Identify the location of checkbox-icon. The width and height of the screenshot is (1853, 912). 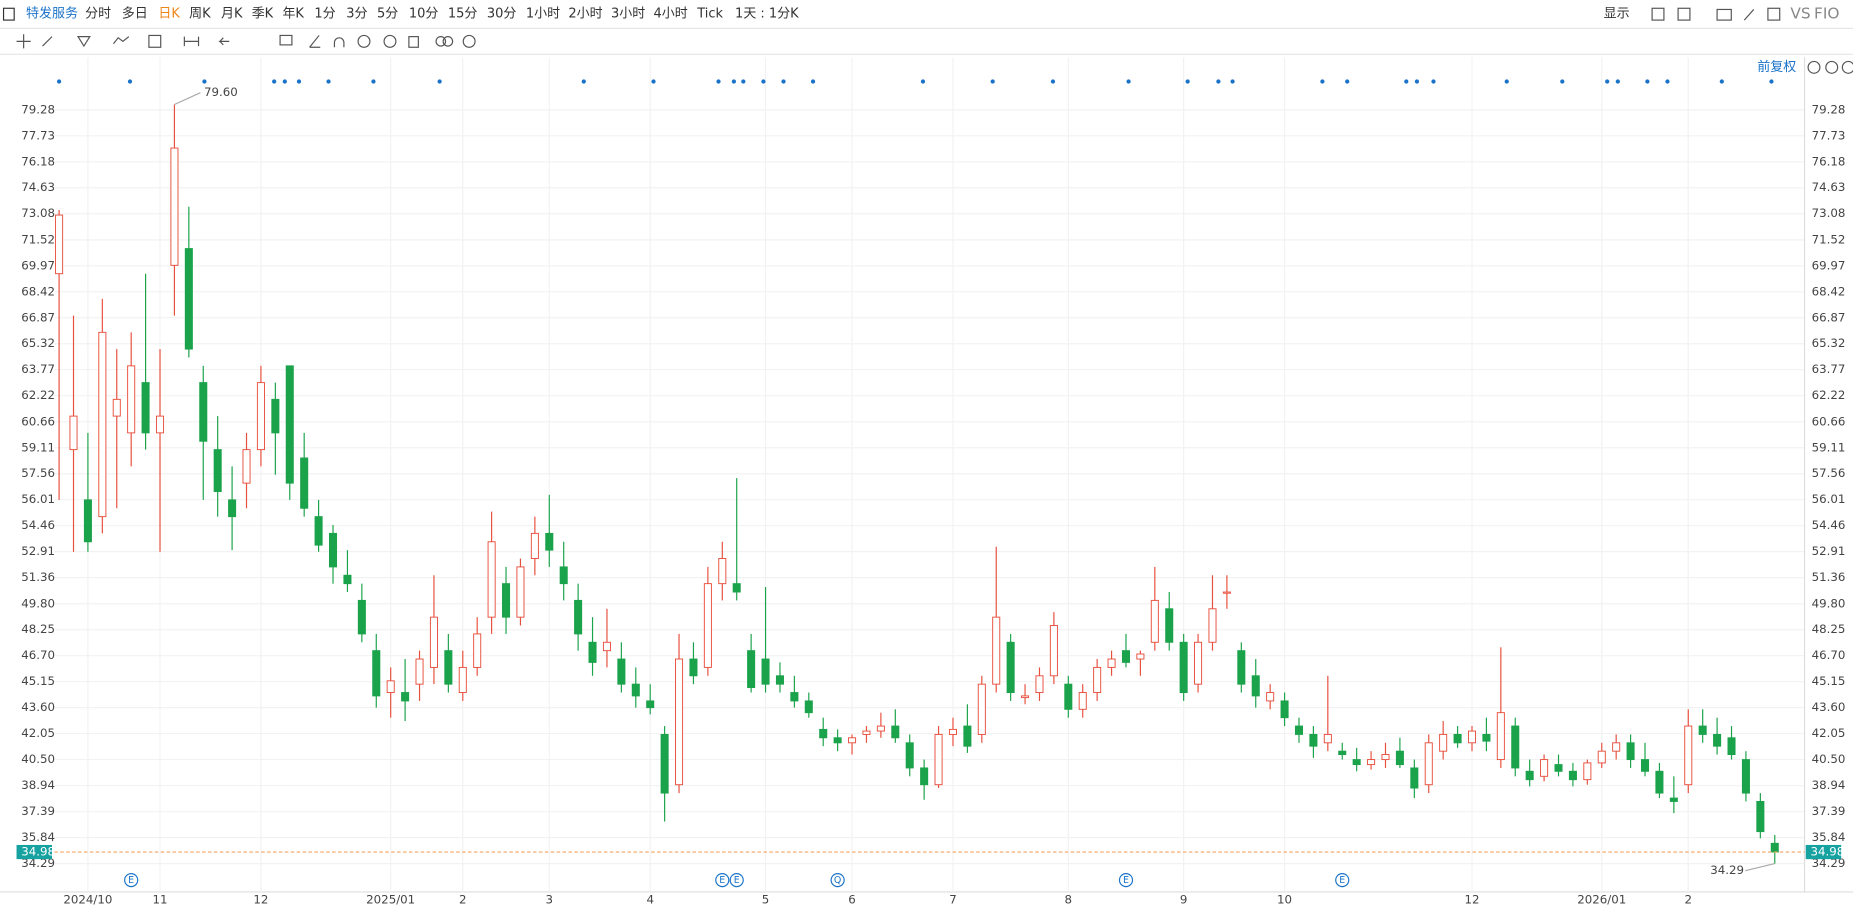
(1684, 14).